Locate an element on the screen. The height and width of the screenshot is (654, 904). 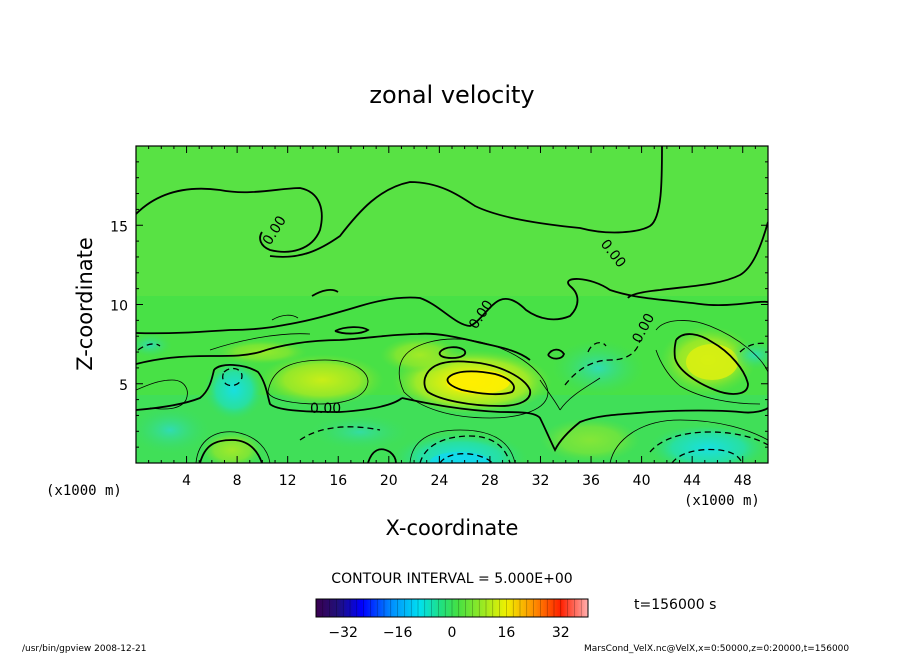
colorbar-tick-label: −16 is located at coordinates (398, 633).